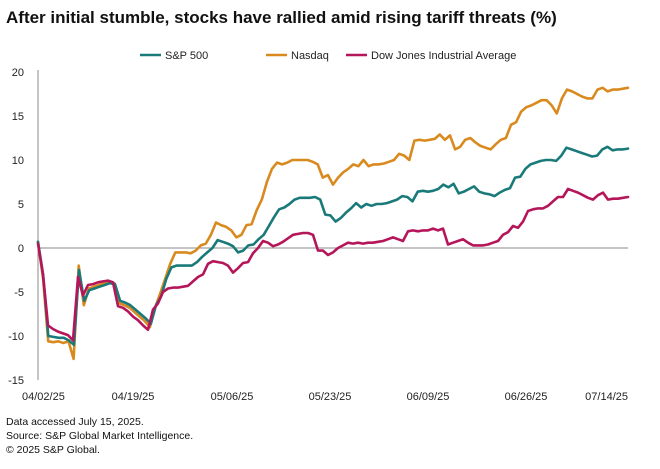 This screenshot has height=469, width=660. What do you see at coordinates (16, 227) in the screenshot?
I see `y-axis: 20 15 10 5 0 -5 -10 -15` at bounding box center [16, 227].